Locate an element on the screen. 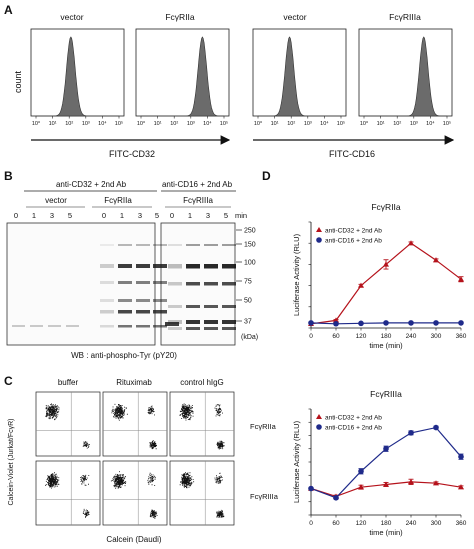 Image resolution: width=474 pixels, height=549 pixels. histogram-title: FcγRIIIa is located at coordinates (405, 17).